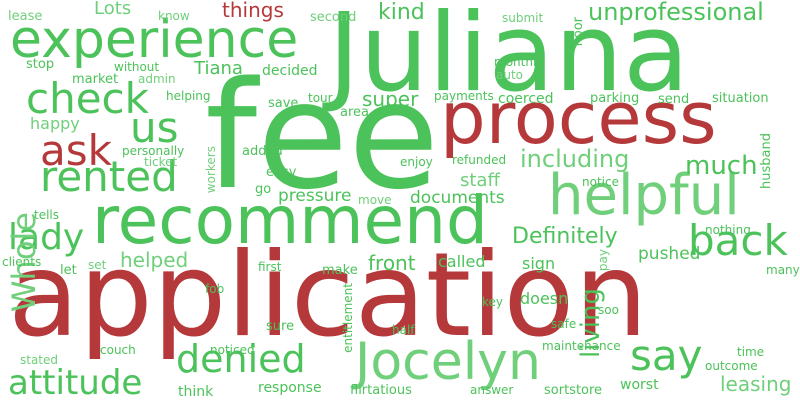  What do you see at coordinates (674, 99) in the screenshot?
I see `word-send: send` at bounding box center [674, 99].